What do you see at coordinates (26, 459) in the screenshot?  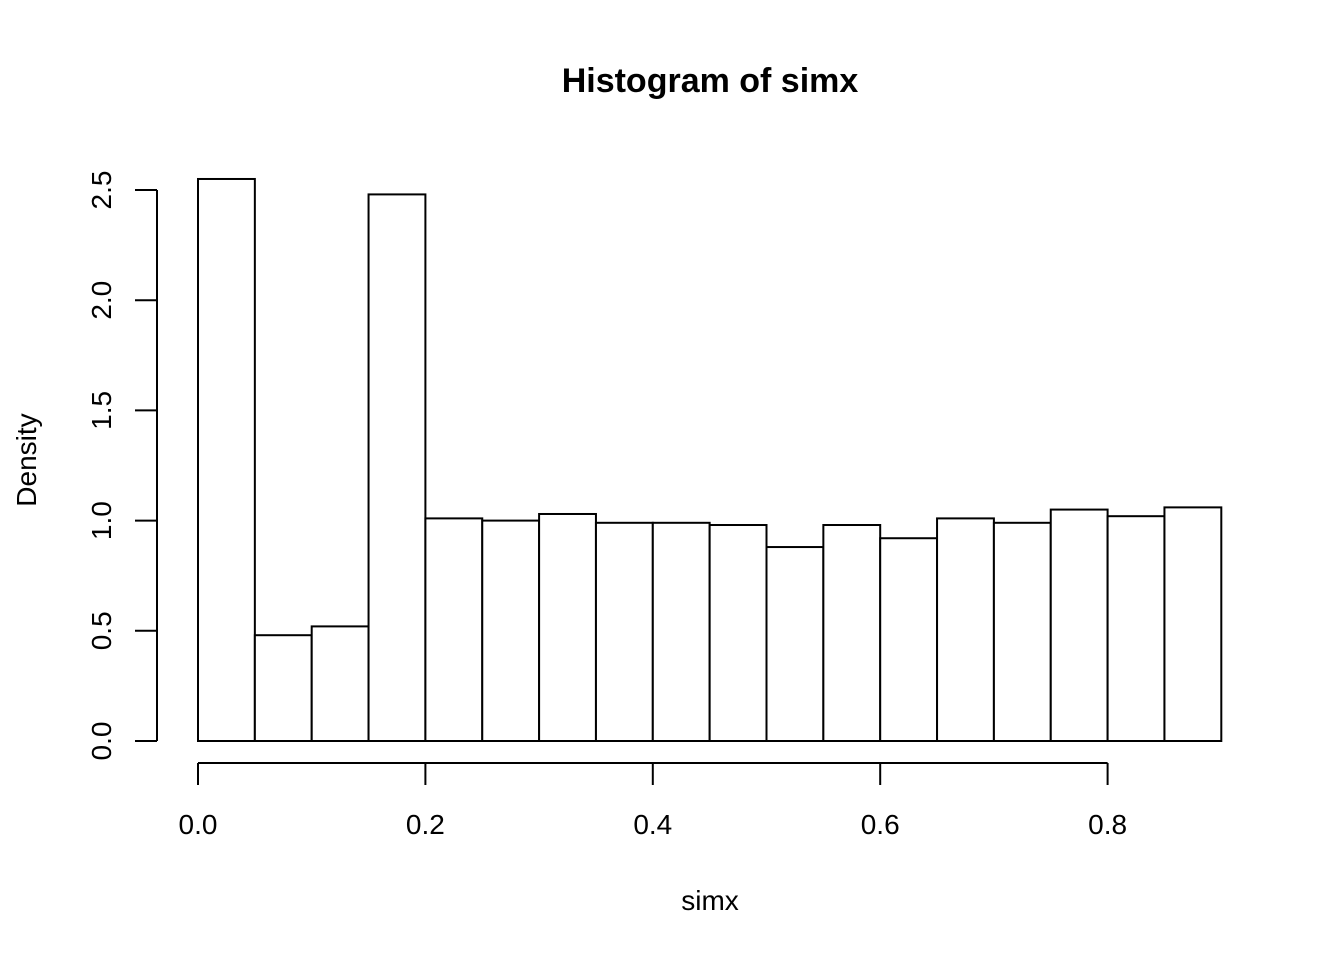 I see `y-axis-label: Density` at bounding box center [26, 459].